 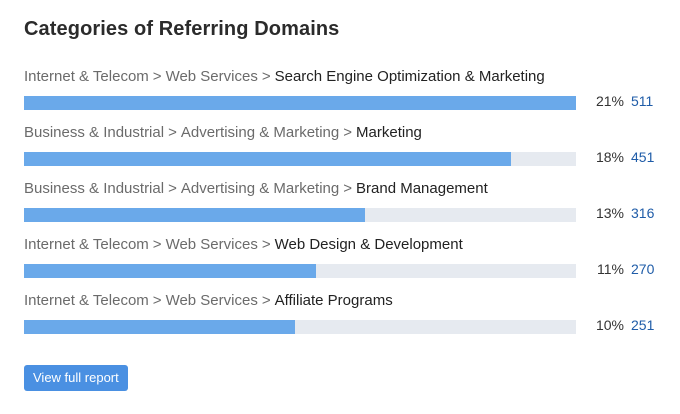 I want to click on category-name: Brand Management, so click(x=422, y=188).